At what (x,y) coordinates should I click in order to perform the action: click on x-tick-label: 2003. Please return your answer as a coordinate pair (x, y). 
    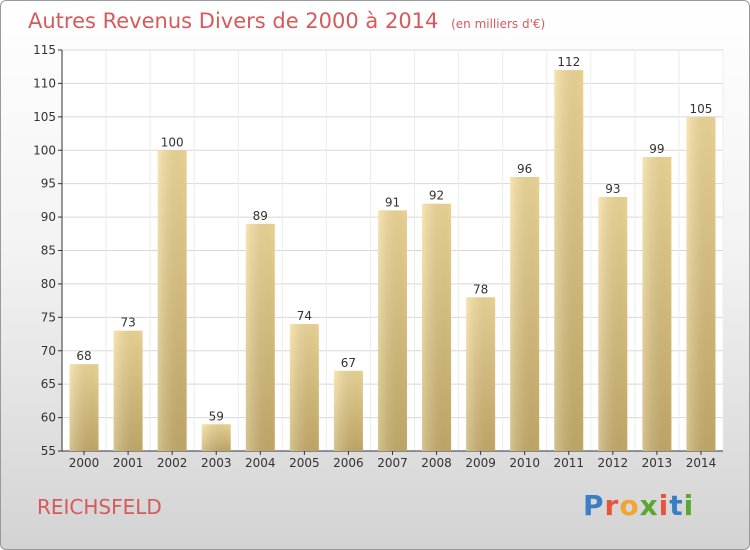
    Looking at the image, I should click on (216, 463).